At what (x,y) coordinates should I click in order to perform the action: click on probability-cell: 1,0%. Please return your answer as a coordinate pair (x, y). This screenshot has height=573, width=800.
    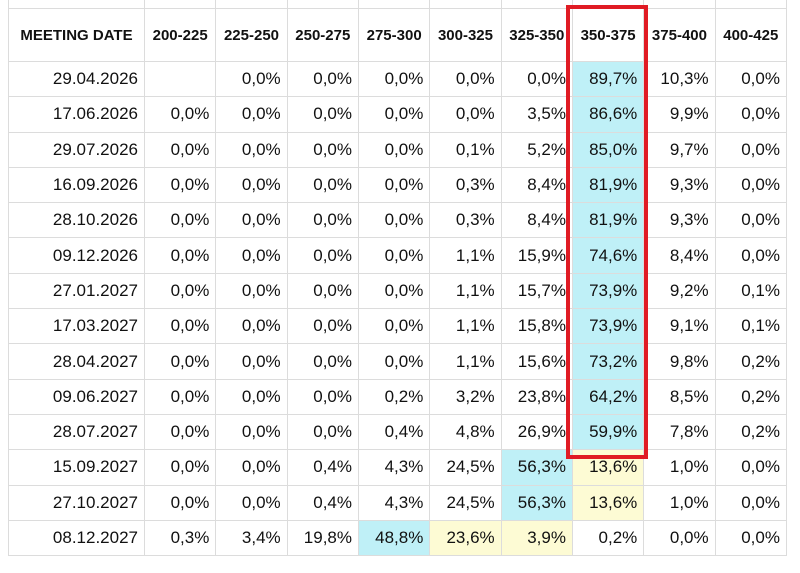
    Looking at the image, I should click on (679, 467).